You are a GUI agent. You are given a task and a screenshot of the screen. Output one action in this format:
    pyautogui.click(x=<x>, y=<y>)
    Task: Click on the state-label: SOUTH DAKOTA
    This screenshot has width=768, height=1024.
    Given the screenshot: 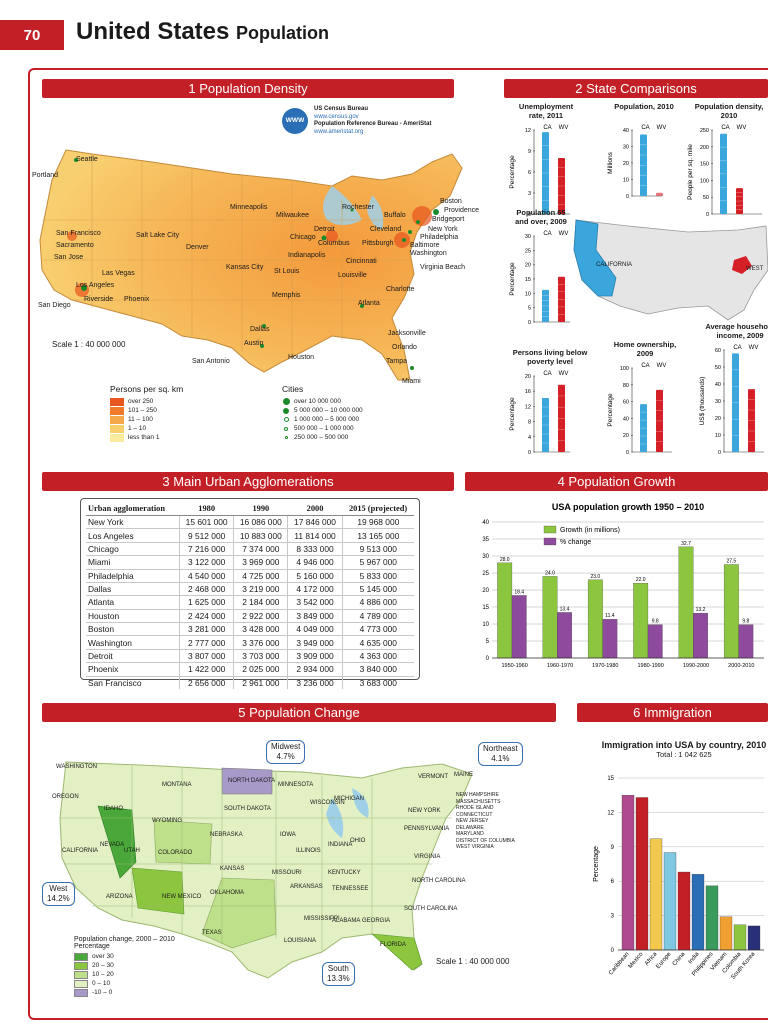 What is the action you would take?
    pyautogui.click(x=247, y=809)
    